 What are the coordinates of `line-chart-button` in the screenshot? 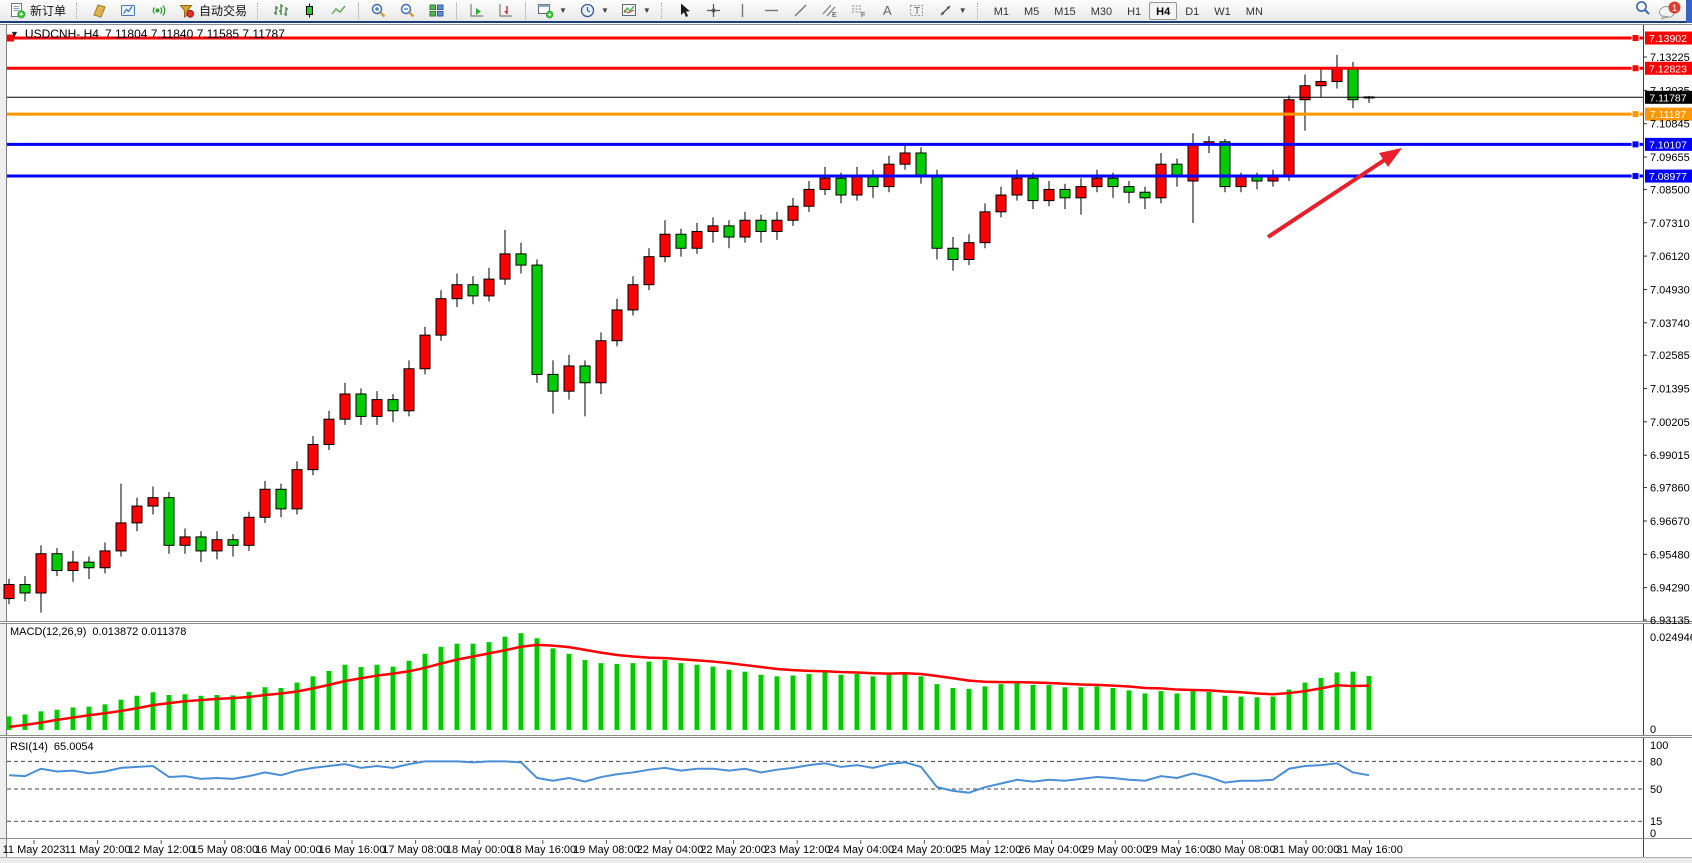 It's located at (338, 11).